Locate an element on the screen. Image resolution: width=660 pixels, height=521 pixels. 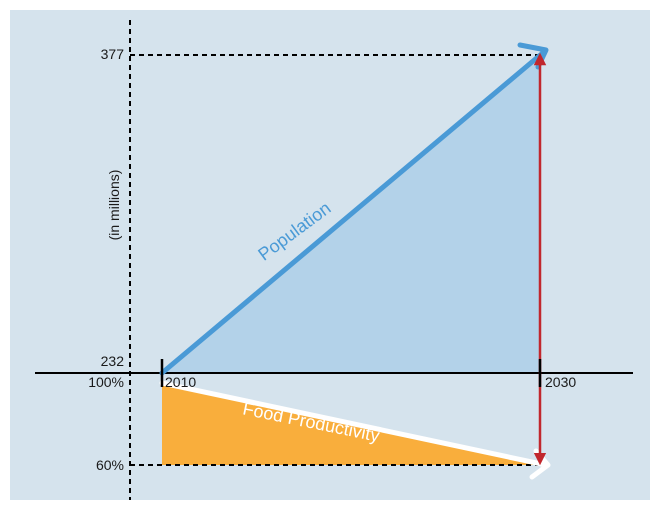
y-tick-label-pop-min: 232 is located at coordinates (113, 361).